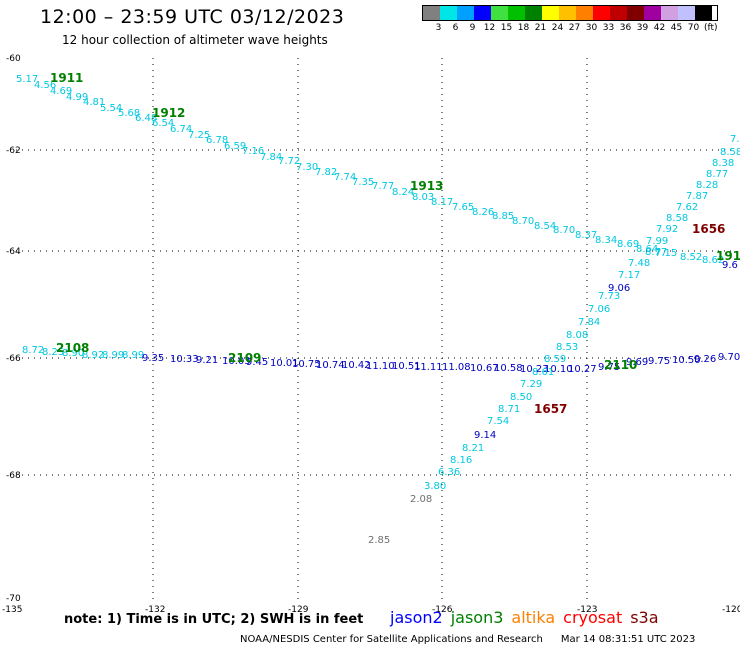  I want to click on color-scale-label: 36, so click(625, 28).